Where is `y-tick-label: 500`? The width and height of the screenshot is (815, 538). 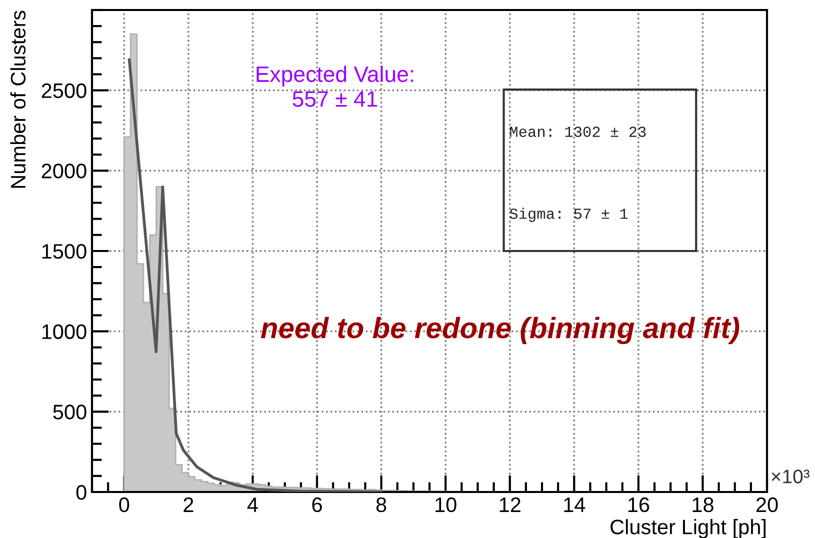
y-tick-label: 500 is located at coordinates (69, 412).